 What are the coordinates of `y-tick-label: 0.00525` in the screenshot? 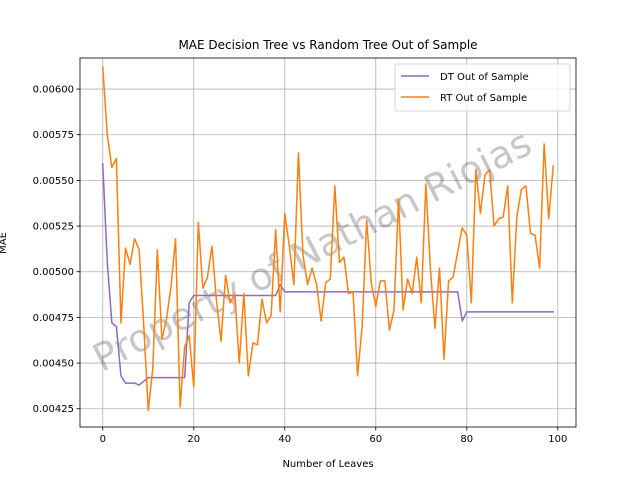 It's located at (53, 227).